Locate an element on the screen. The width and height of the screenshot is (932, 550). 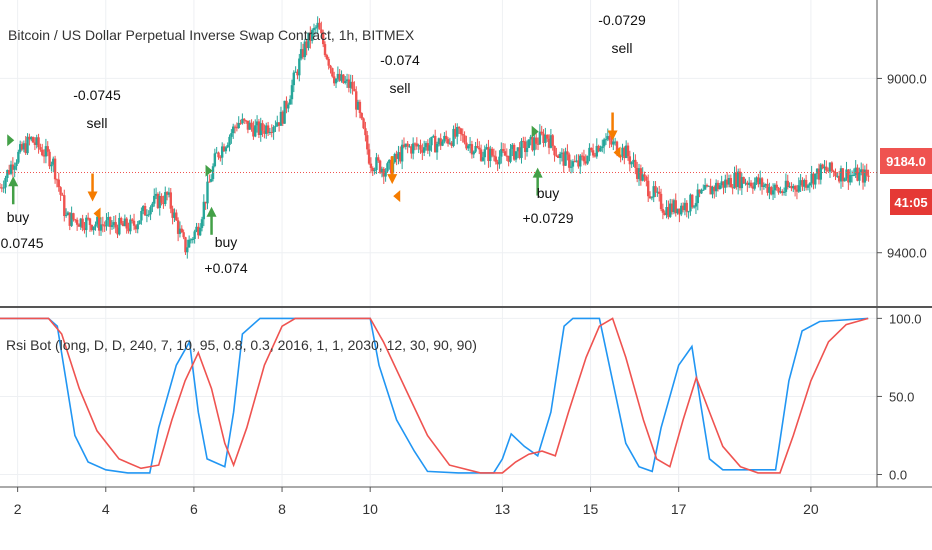
sell-value-2: -0.074 is located at coordinates (400, 60).